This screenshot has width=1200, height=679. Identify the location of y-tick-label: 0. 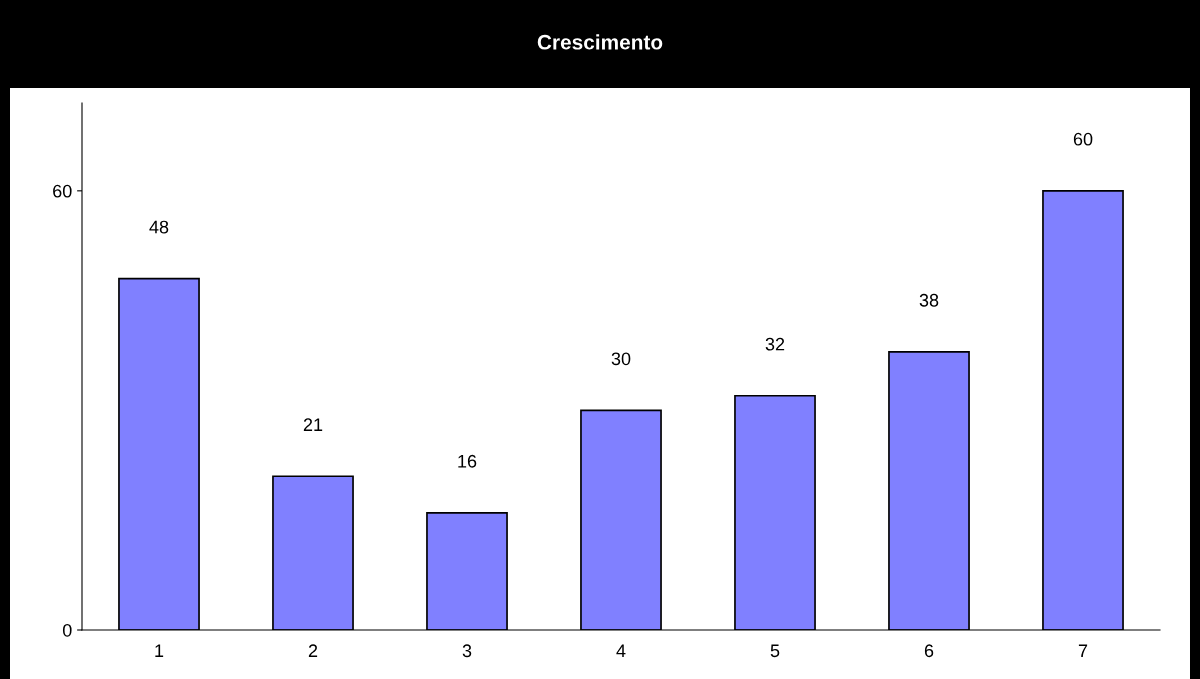
(67, 630).